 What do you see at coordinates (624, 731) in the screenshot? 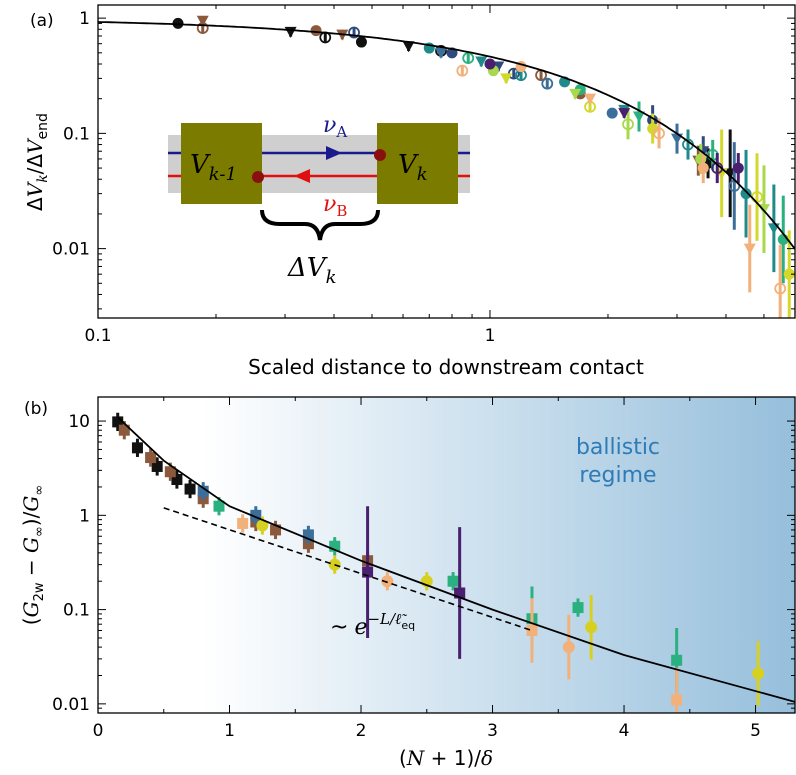
I see `panel-b-xtick-label: 4` at bounding box center [624, 731].